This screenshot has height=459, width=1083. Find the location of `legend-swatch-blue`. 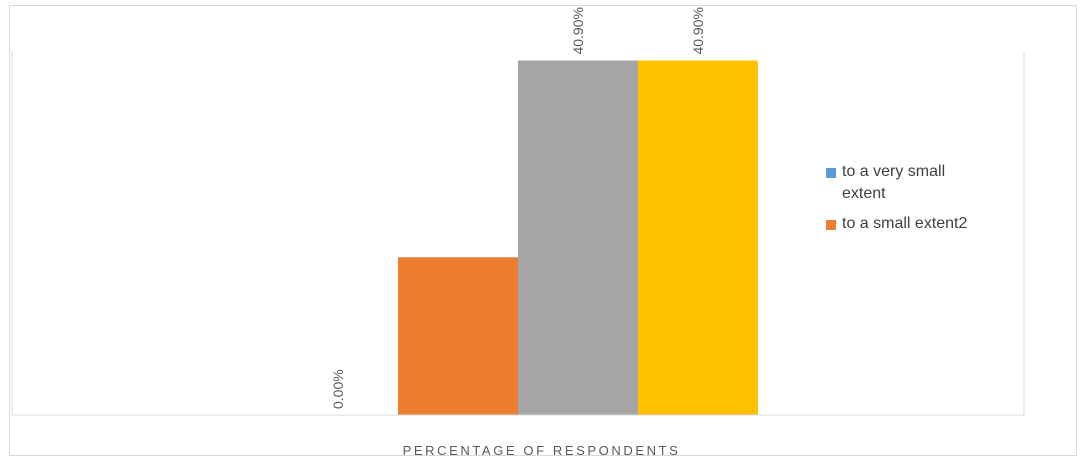

legend-swatch-blue is located at coordinates (831, 173).